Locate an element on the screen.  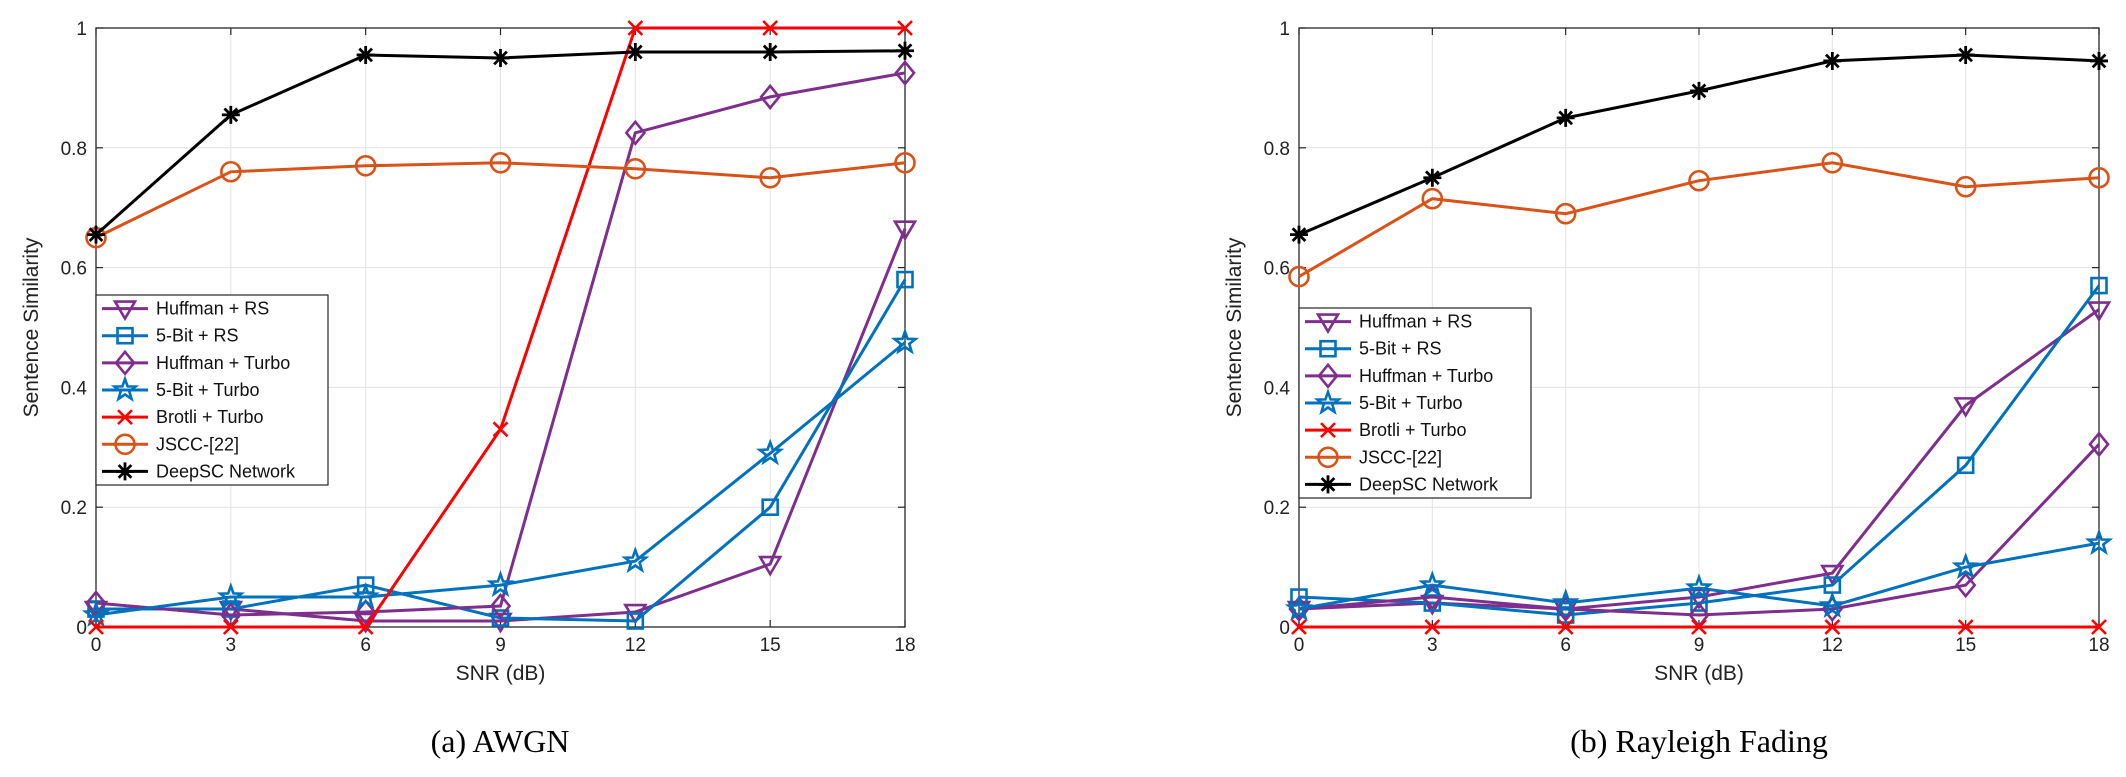
legend-item: 5-Bit + Turbo is located at coordinates (1384, 402).